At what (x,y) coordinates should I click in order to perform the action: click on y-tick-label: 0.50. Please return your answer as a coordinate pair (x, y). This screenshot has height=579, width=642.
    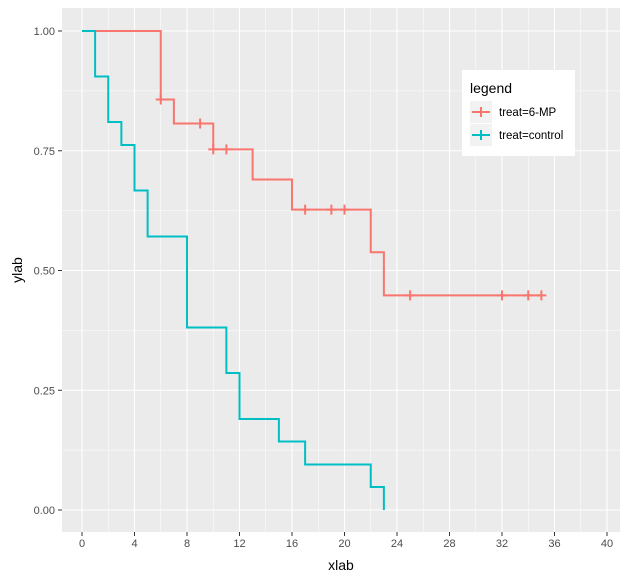
    Looking at the image, I should click on (44, 272).